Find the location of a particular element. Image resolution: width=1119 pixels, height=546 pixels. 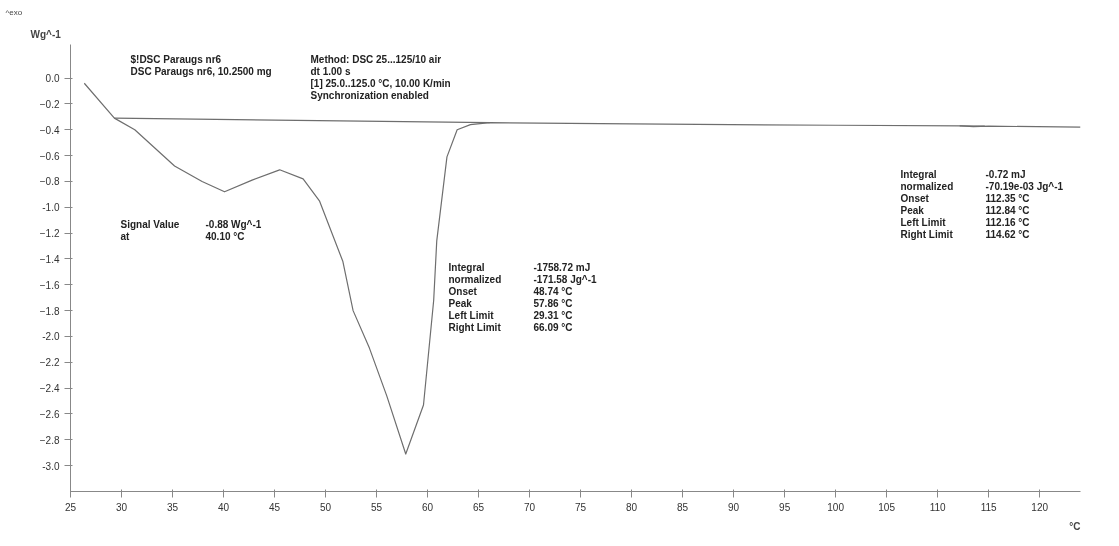

y-tick-label: −1.6 is located at coordinates (49, 285).